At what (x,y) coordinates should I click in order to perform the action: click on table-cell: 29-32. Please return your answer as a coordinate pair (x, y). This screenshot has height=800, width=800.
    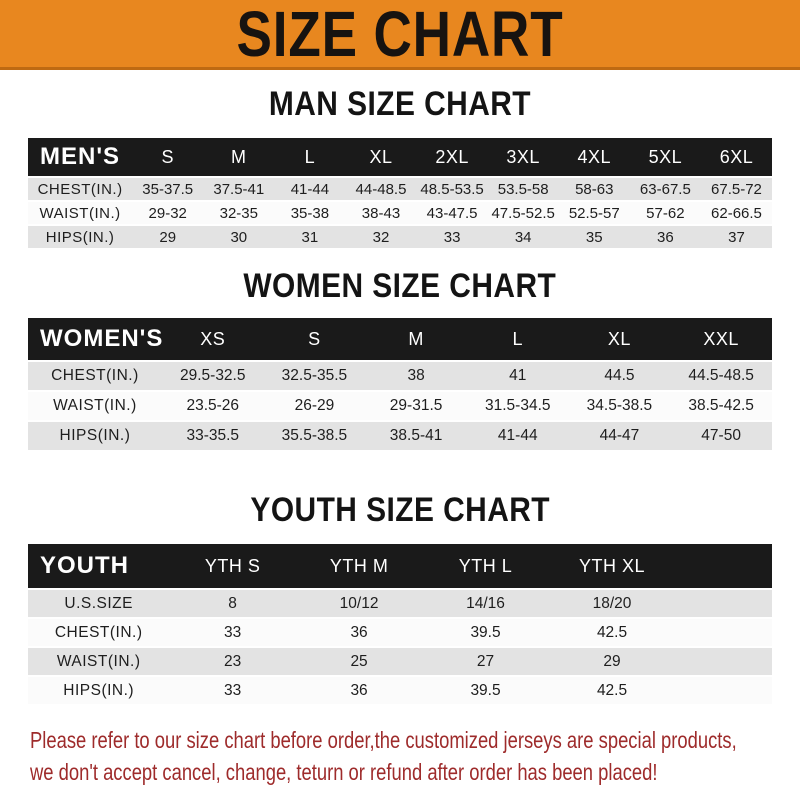
    Looking at the image, I should click on (168, 213).